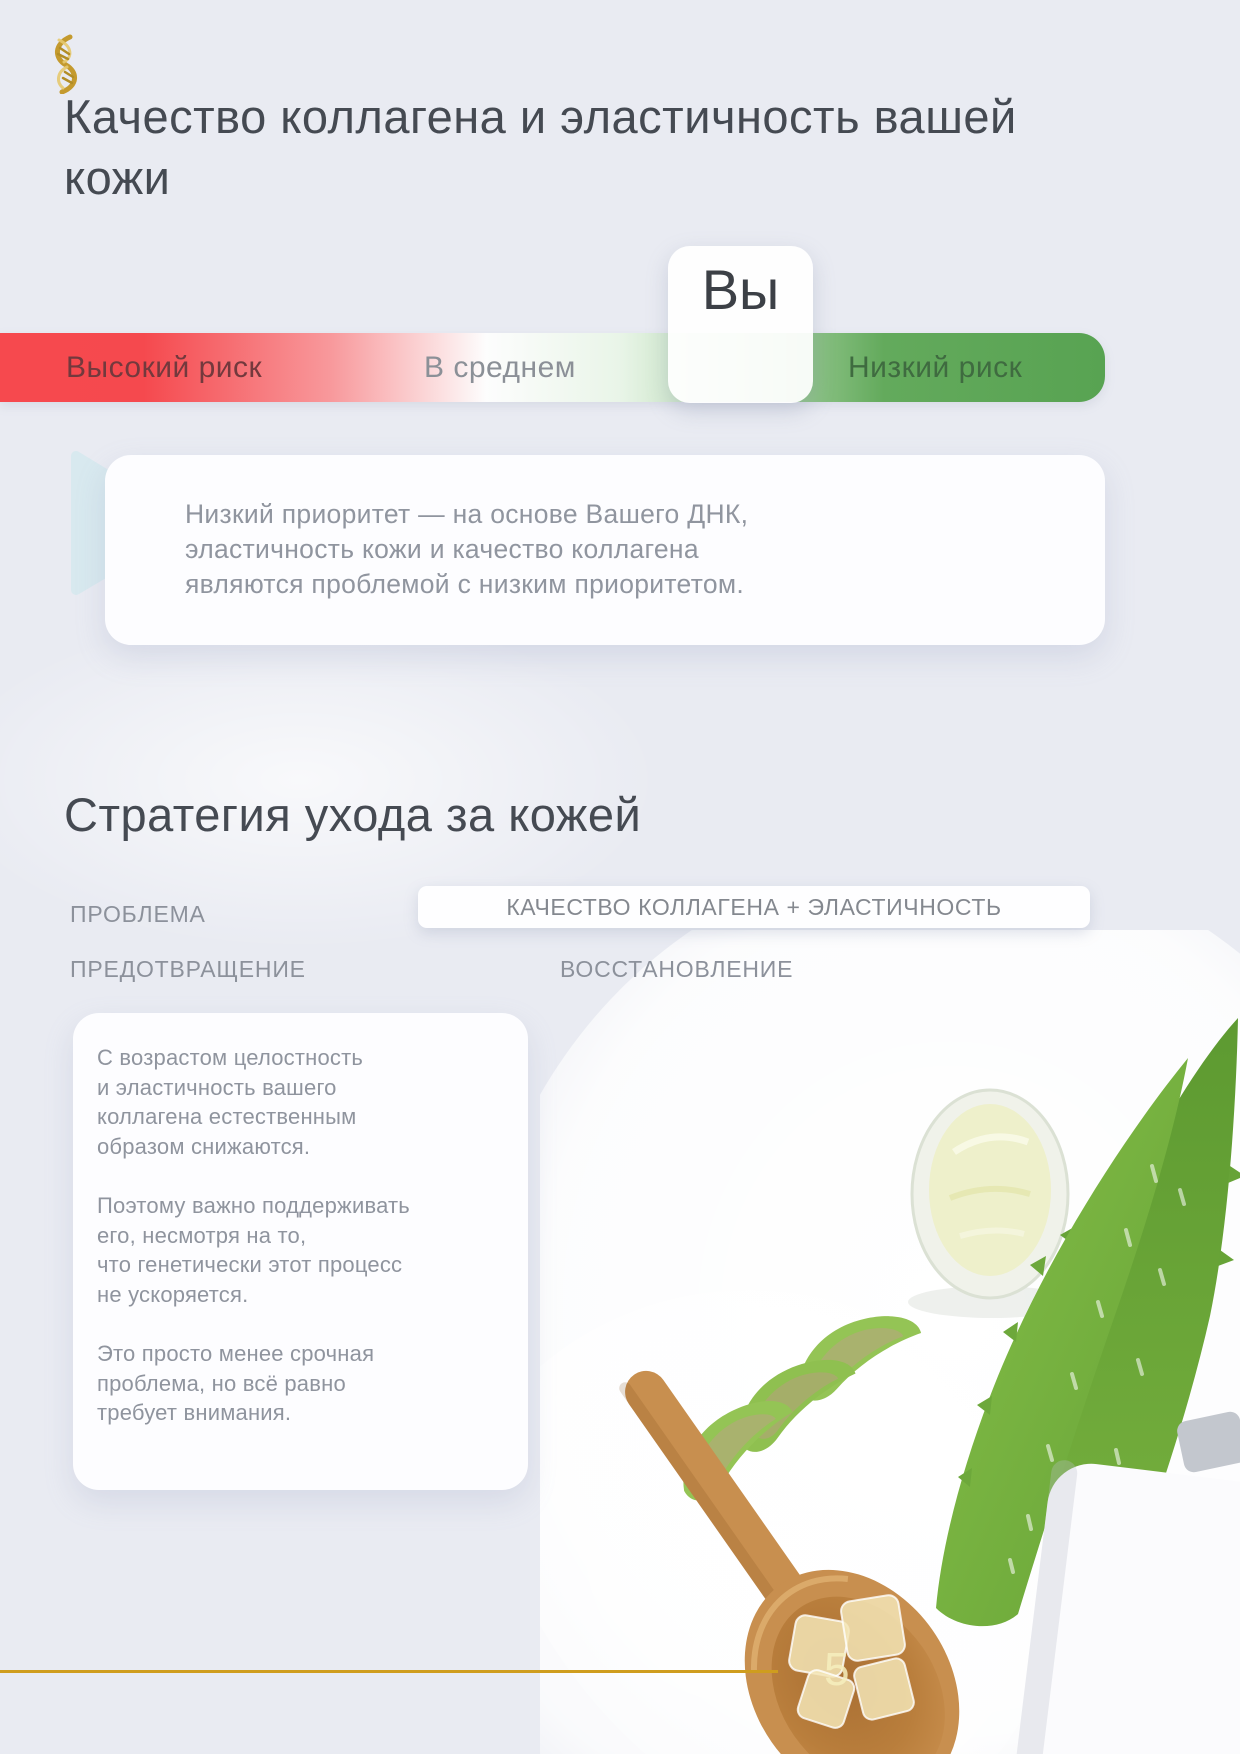 This screenshot has width=1240, height=1754. What do you see at coordinates (204, 1146) in the screenshot?
I see `text-line: образом снижаются.` at bounding box center [204, 1146].